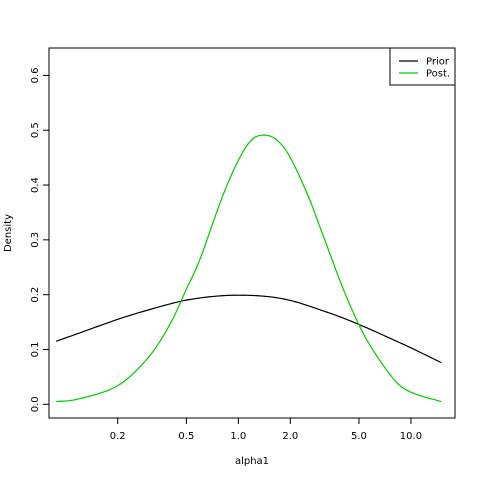 Image resolution: width=480 pixels, height=480 pixels. I want to click on legend-box, so click(422, 66).